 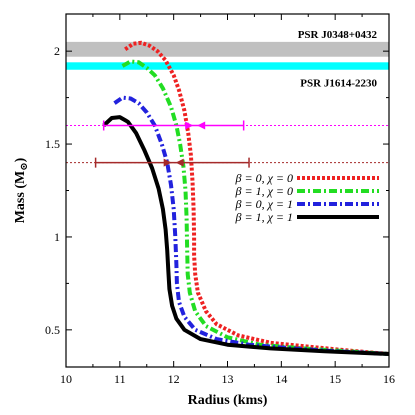 I want to click on x-tick-label-1: 11, so click(x=120, y=379).